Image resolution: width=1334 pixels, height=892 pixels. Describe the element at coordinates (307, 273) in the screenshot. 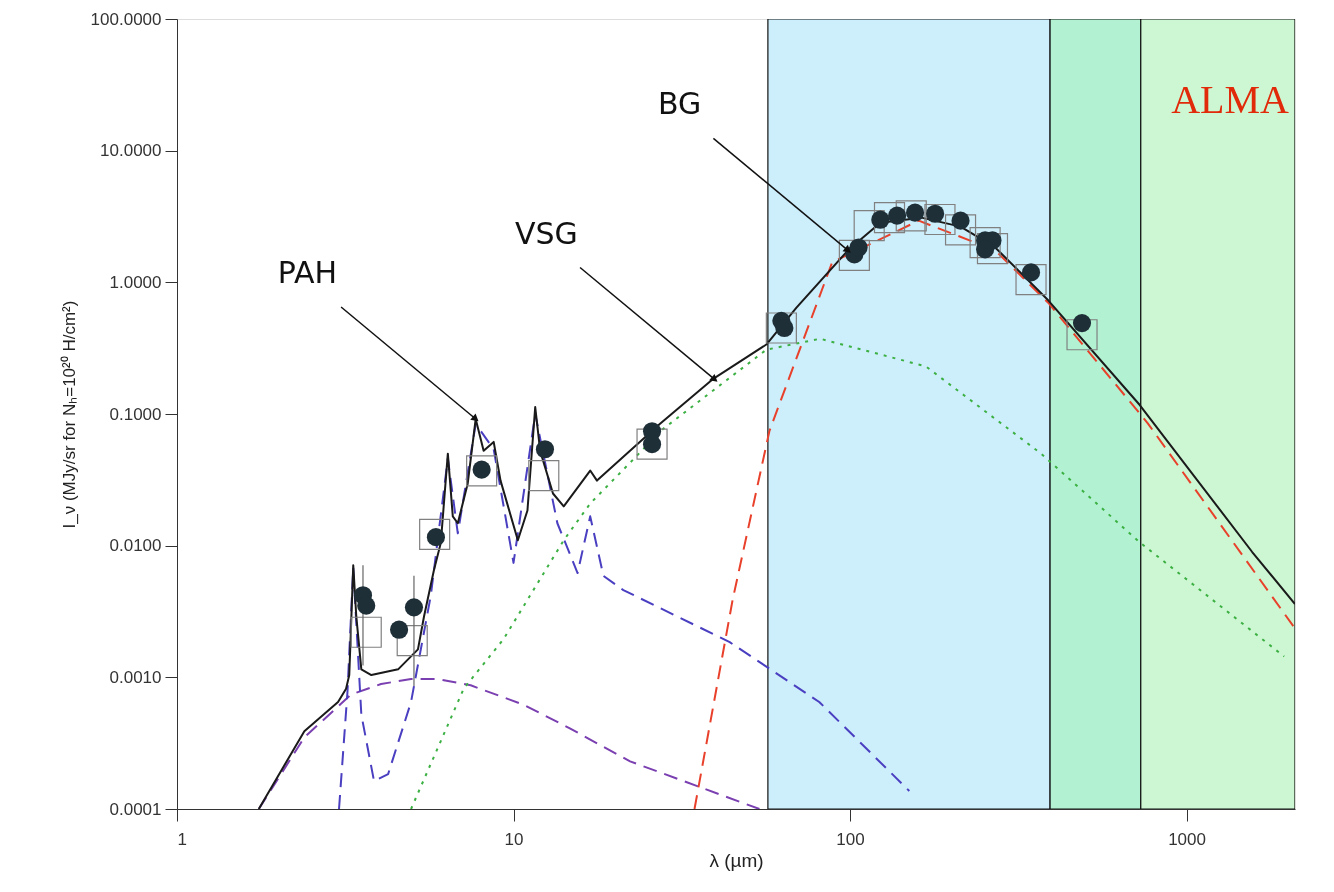

I see `annotation: PAH` at that location.